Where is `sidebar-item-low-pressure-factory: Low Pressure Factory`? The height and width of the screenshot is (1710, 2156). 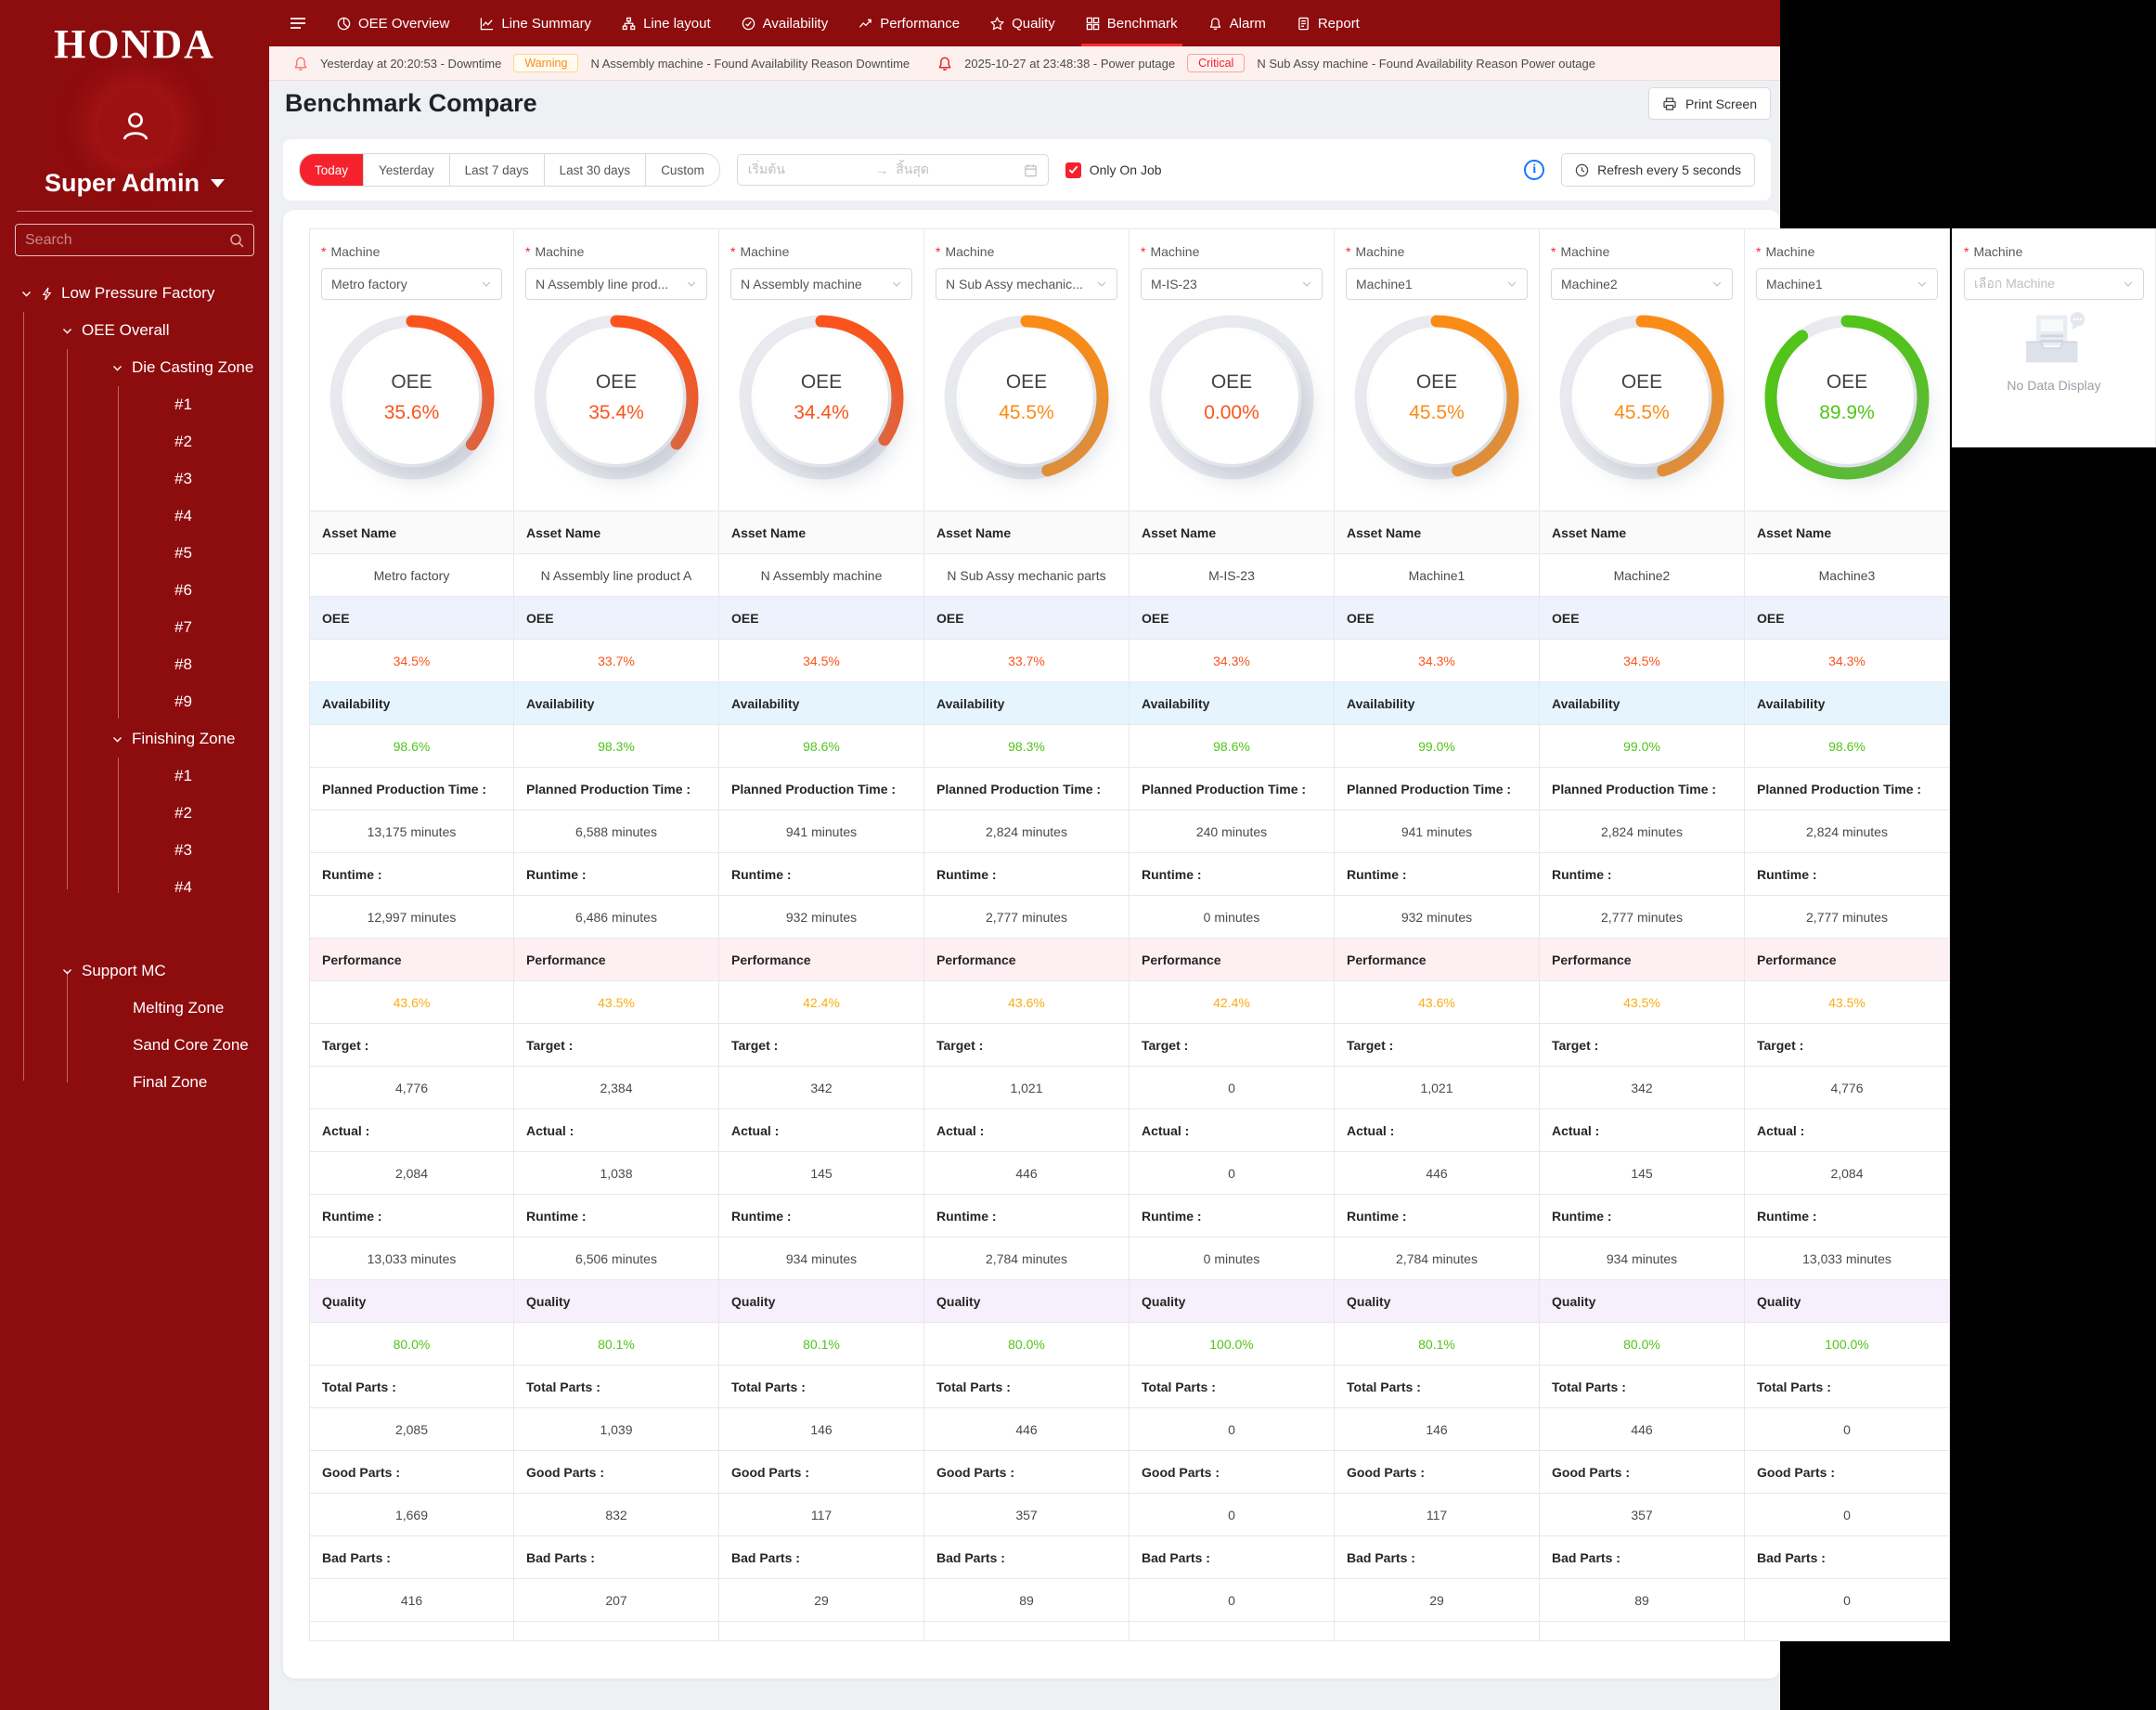 sidebar-item-low-pressure-factory: Low Pressure Factory is located at coordinates (134, 293).